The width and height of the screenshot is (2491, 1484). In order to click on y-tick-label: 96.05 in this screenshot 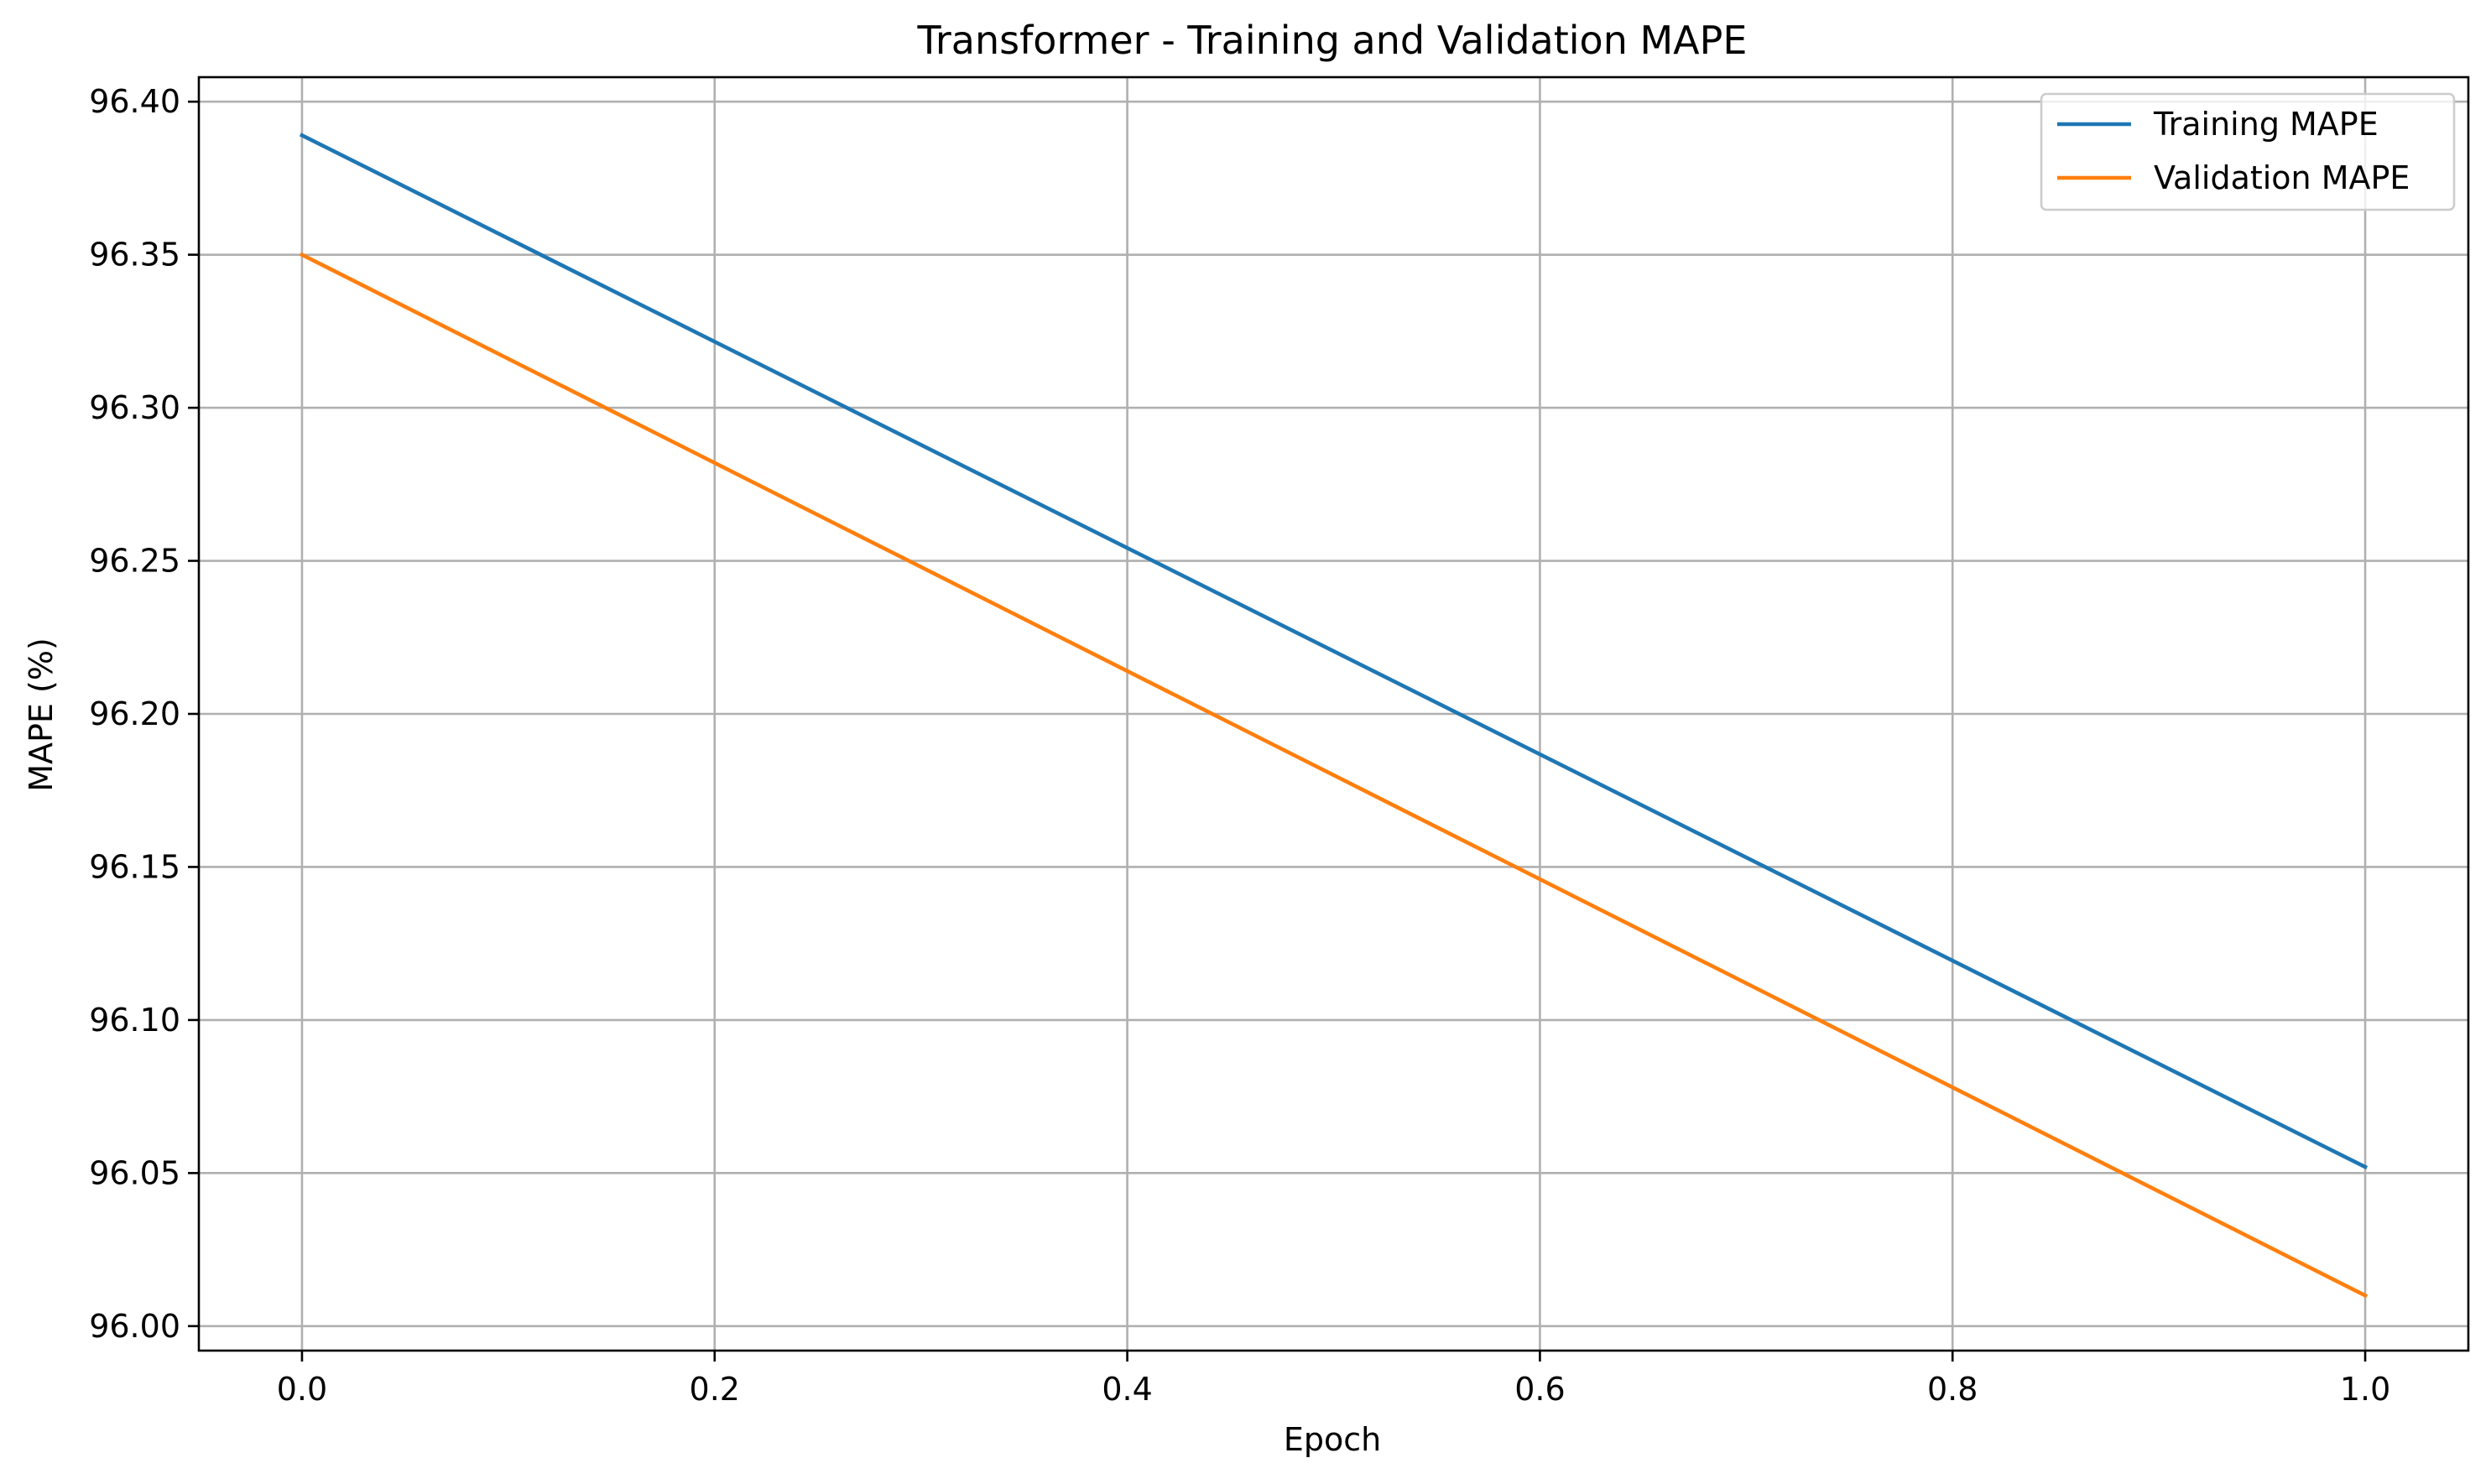, I will do `click(134, 1172)`.